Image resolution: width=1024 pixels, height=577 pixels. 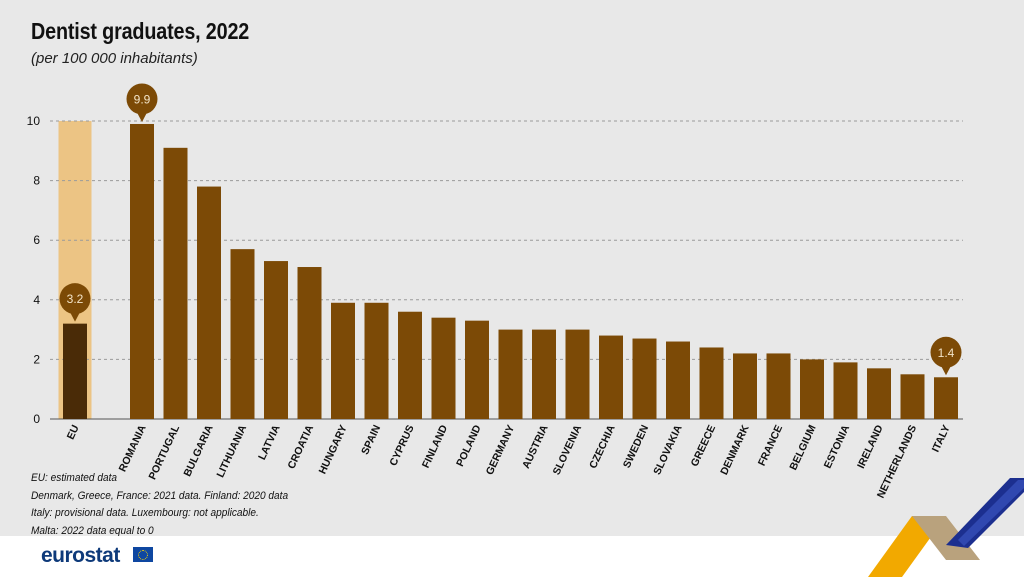 What do you see at coordinates (745, 386) in the screenshot?
I see `bar-denmark` at bounding box center [745, 386].